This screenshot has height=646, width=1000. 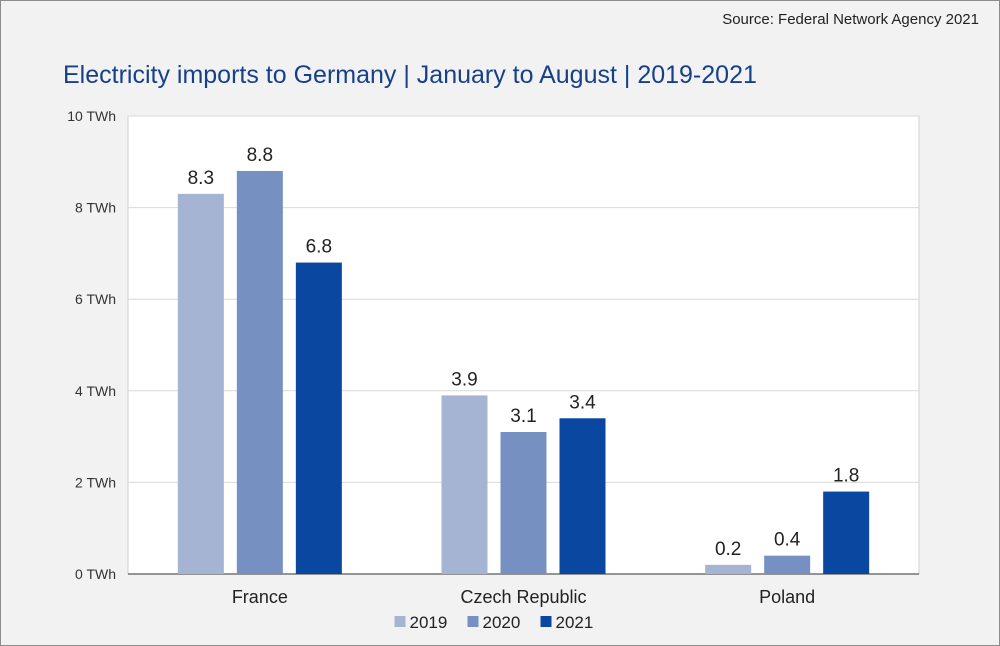 I want to click on source-note: Source: Federal Network Agency 2021, so click(x=850, y=19).